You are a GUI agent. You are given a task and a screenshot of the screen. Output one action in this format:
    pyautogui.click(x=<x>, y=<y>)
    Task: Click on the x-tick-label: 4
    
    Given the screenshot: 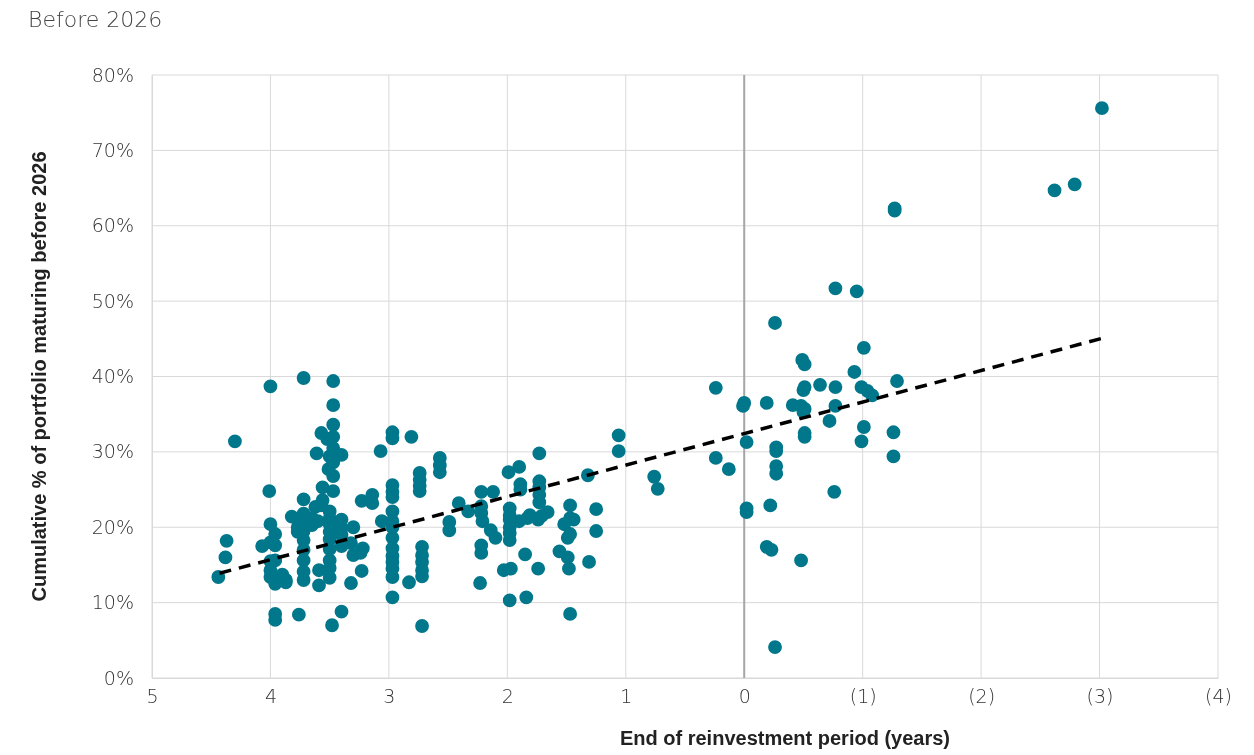 What is the action you would take?
    pyautogui.click(x=270, y=696)
    